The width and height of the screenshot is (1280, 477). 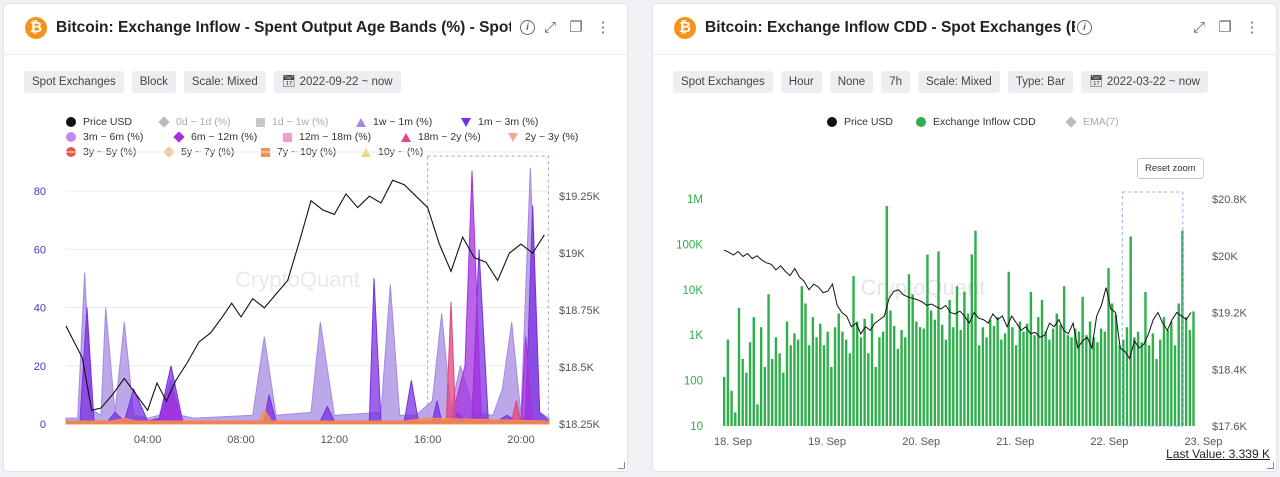 I want to click on chip-date-label: 2022-03-22 ~ now, so click(x=1153, y=82).